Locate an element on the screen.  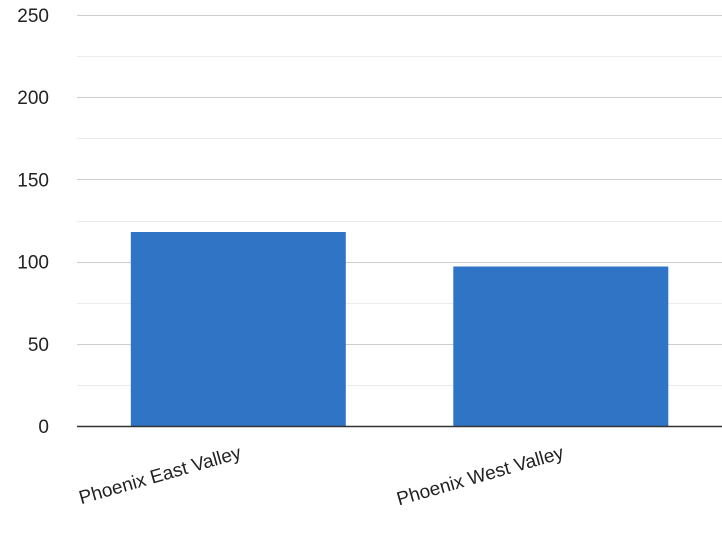
y-tick-label: 0 is located at coordinates (43, 427).